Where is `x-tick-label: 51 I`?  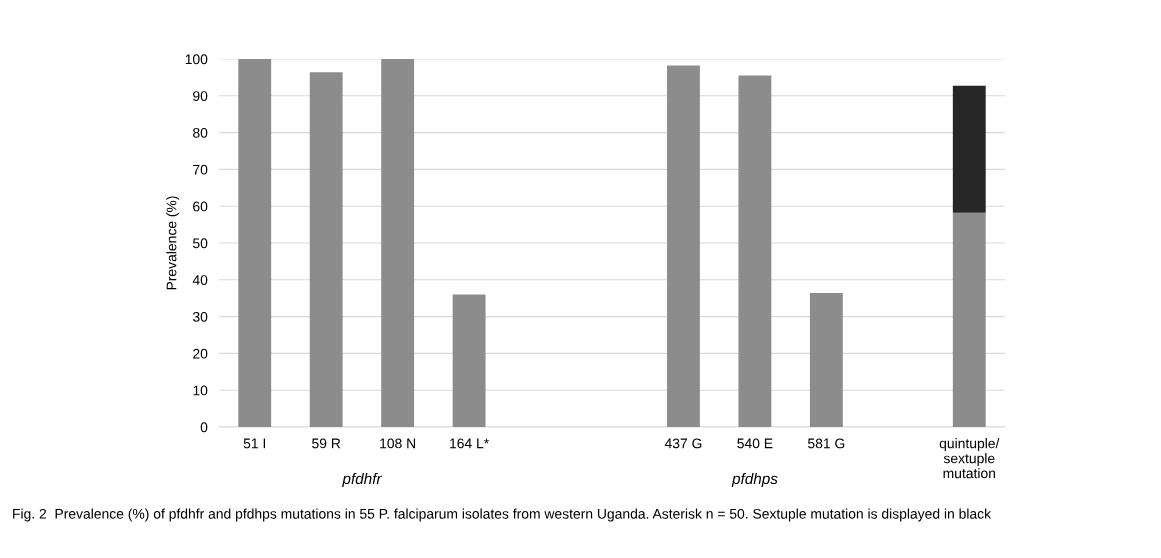
x-tick-label: 51 I is located at coordinates (254, 443).